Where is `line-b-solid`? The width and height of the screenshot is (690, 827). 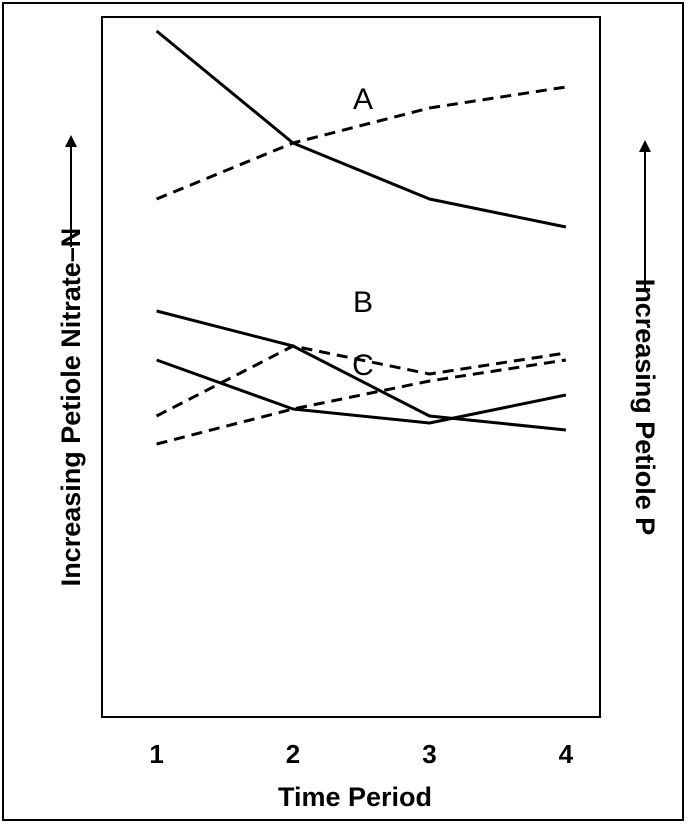 line-b-solid is located at coordinates (361, 370).